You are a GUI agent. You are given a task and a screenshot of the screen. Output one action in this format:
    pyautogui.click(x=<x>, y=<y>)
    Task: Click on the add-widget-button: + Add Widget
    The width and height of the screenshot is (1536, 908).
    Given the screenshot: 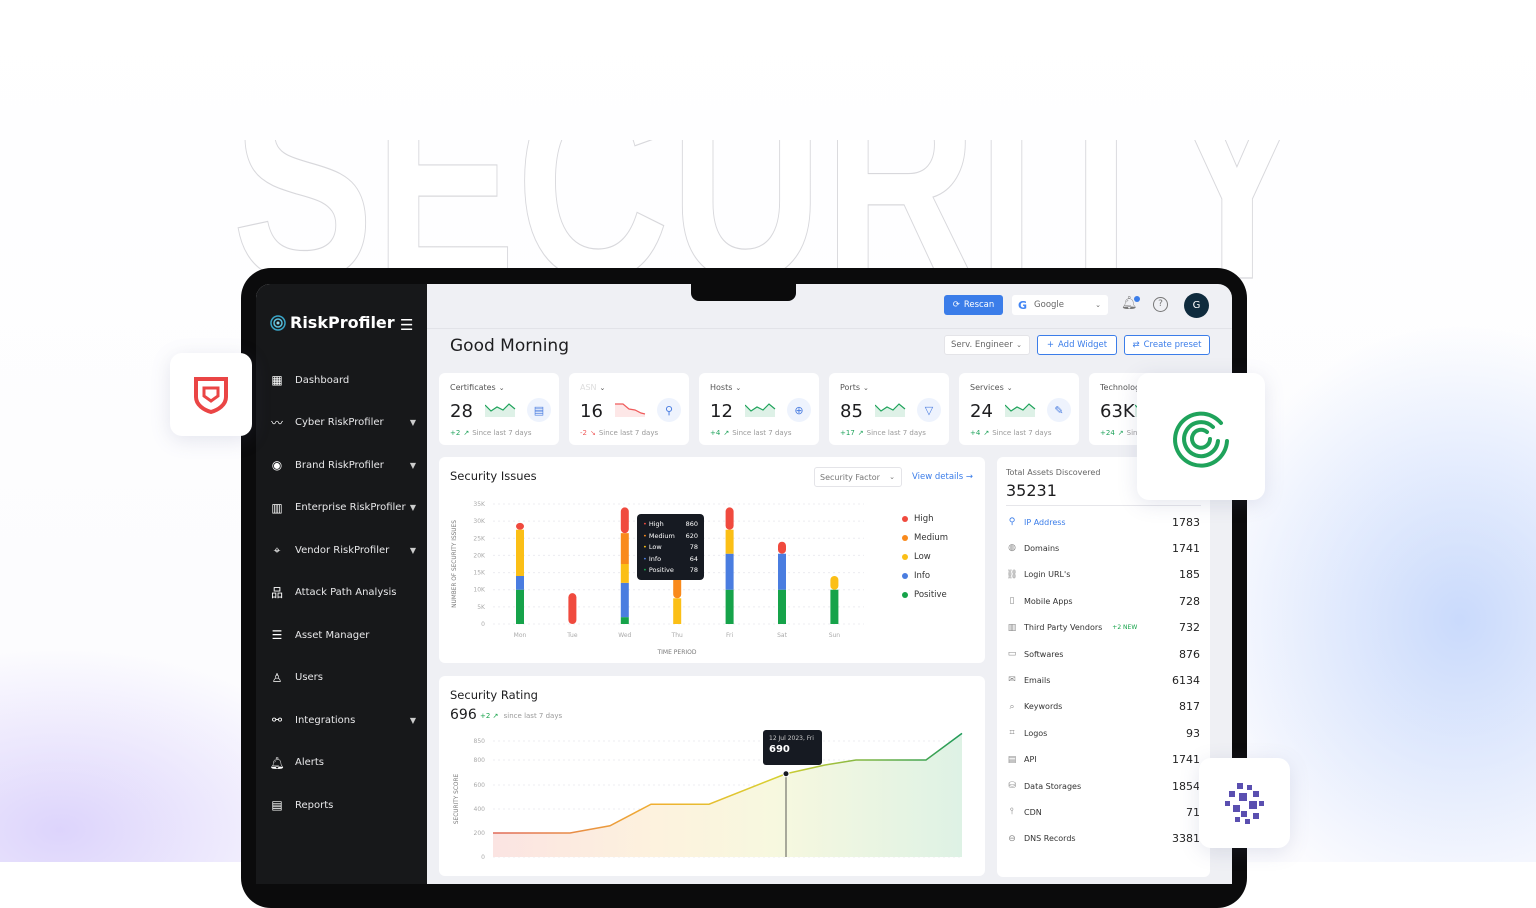 What is the action you would take?
    pyautogui.click(x=1077, y=345)
    